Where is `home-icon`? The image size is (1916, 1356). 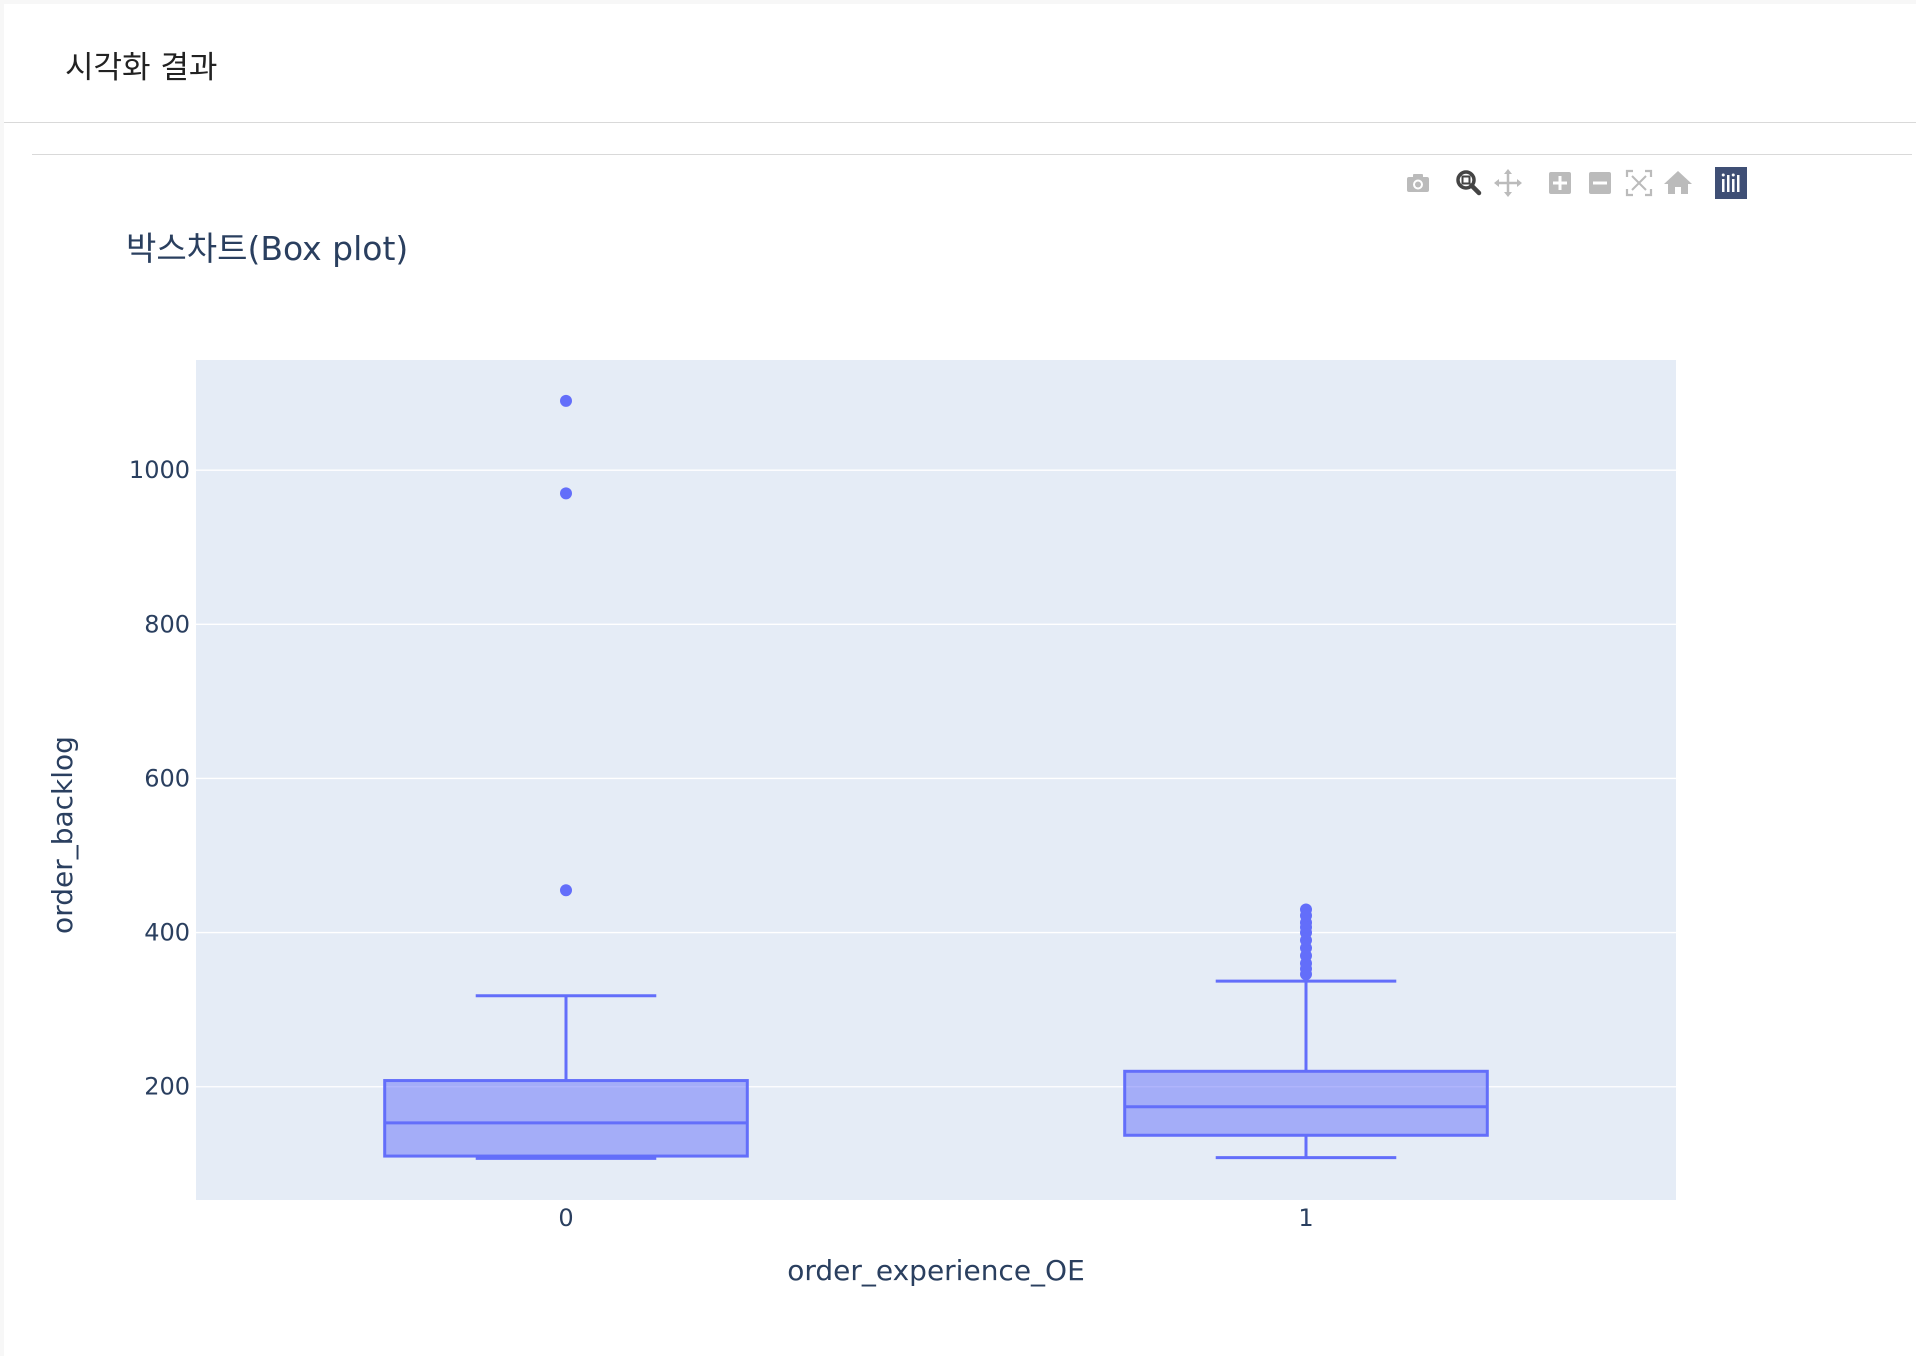 home-icon is located at coordinates (1678, 183).